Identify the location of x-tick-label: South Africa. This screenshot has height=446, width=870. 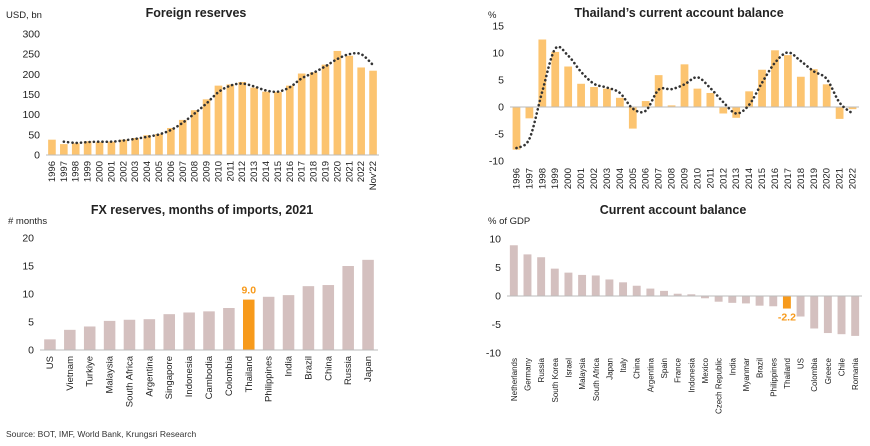
(129, 381).